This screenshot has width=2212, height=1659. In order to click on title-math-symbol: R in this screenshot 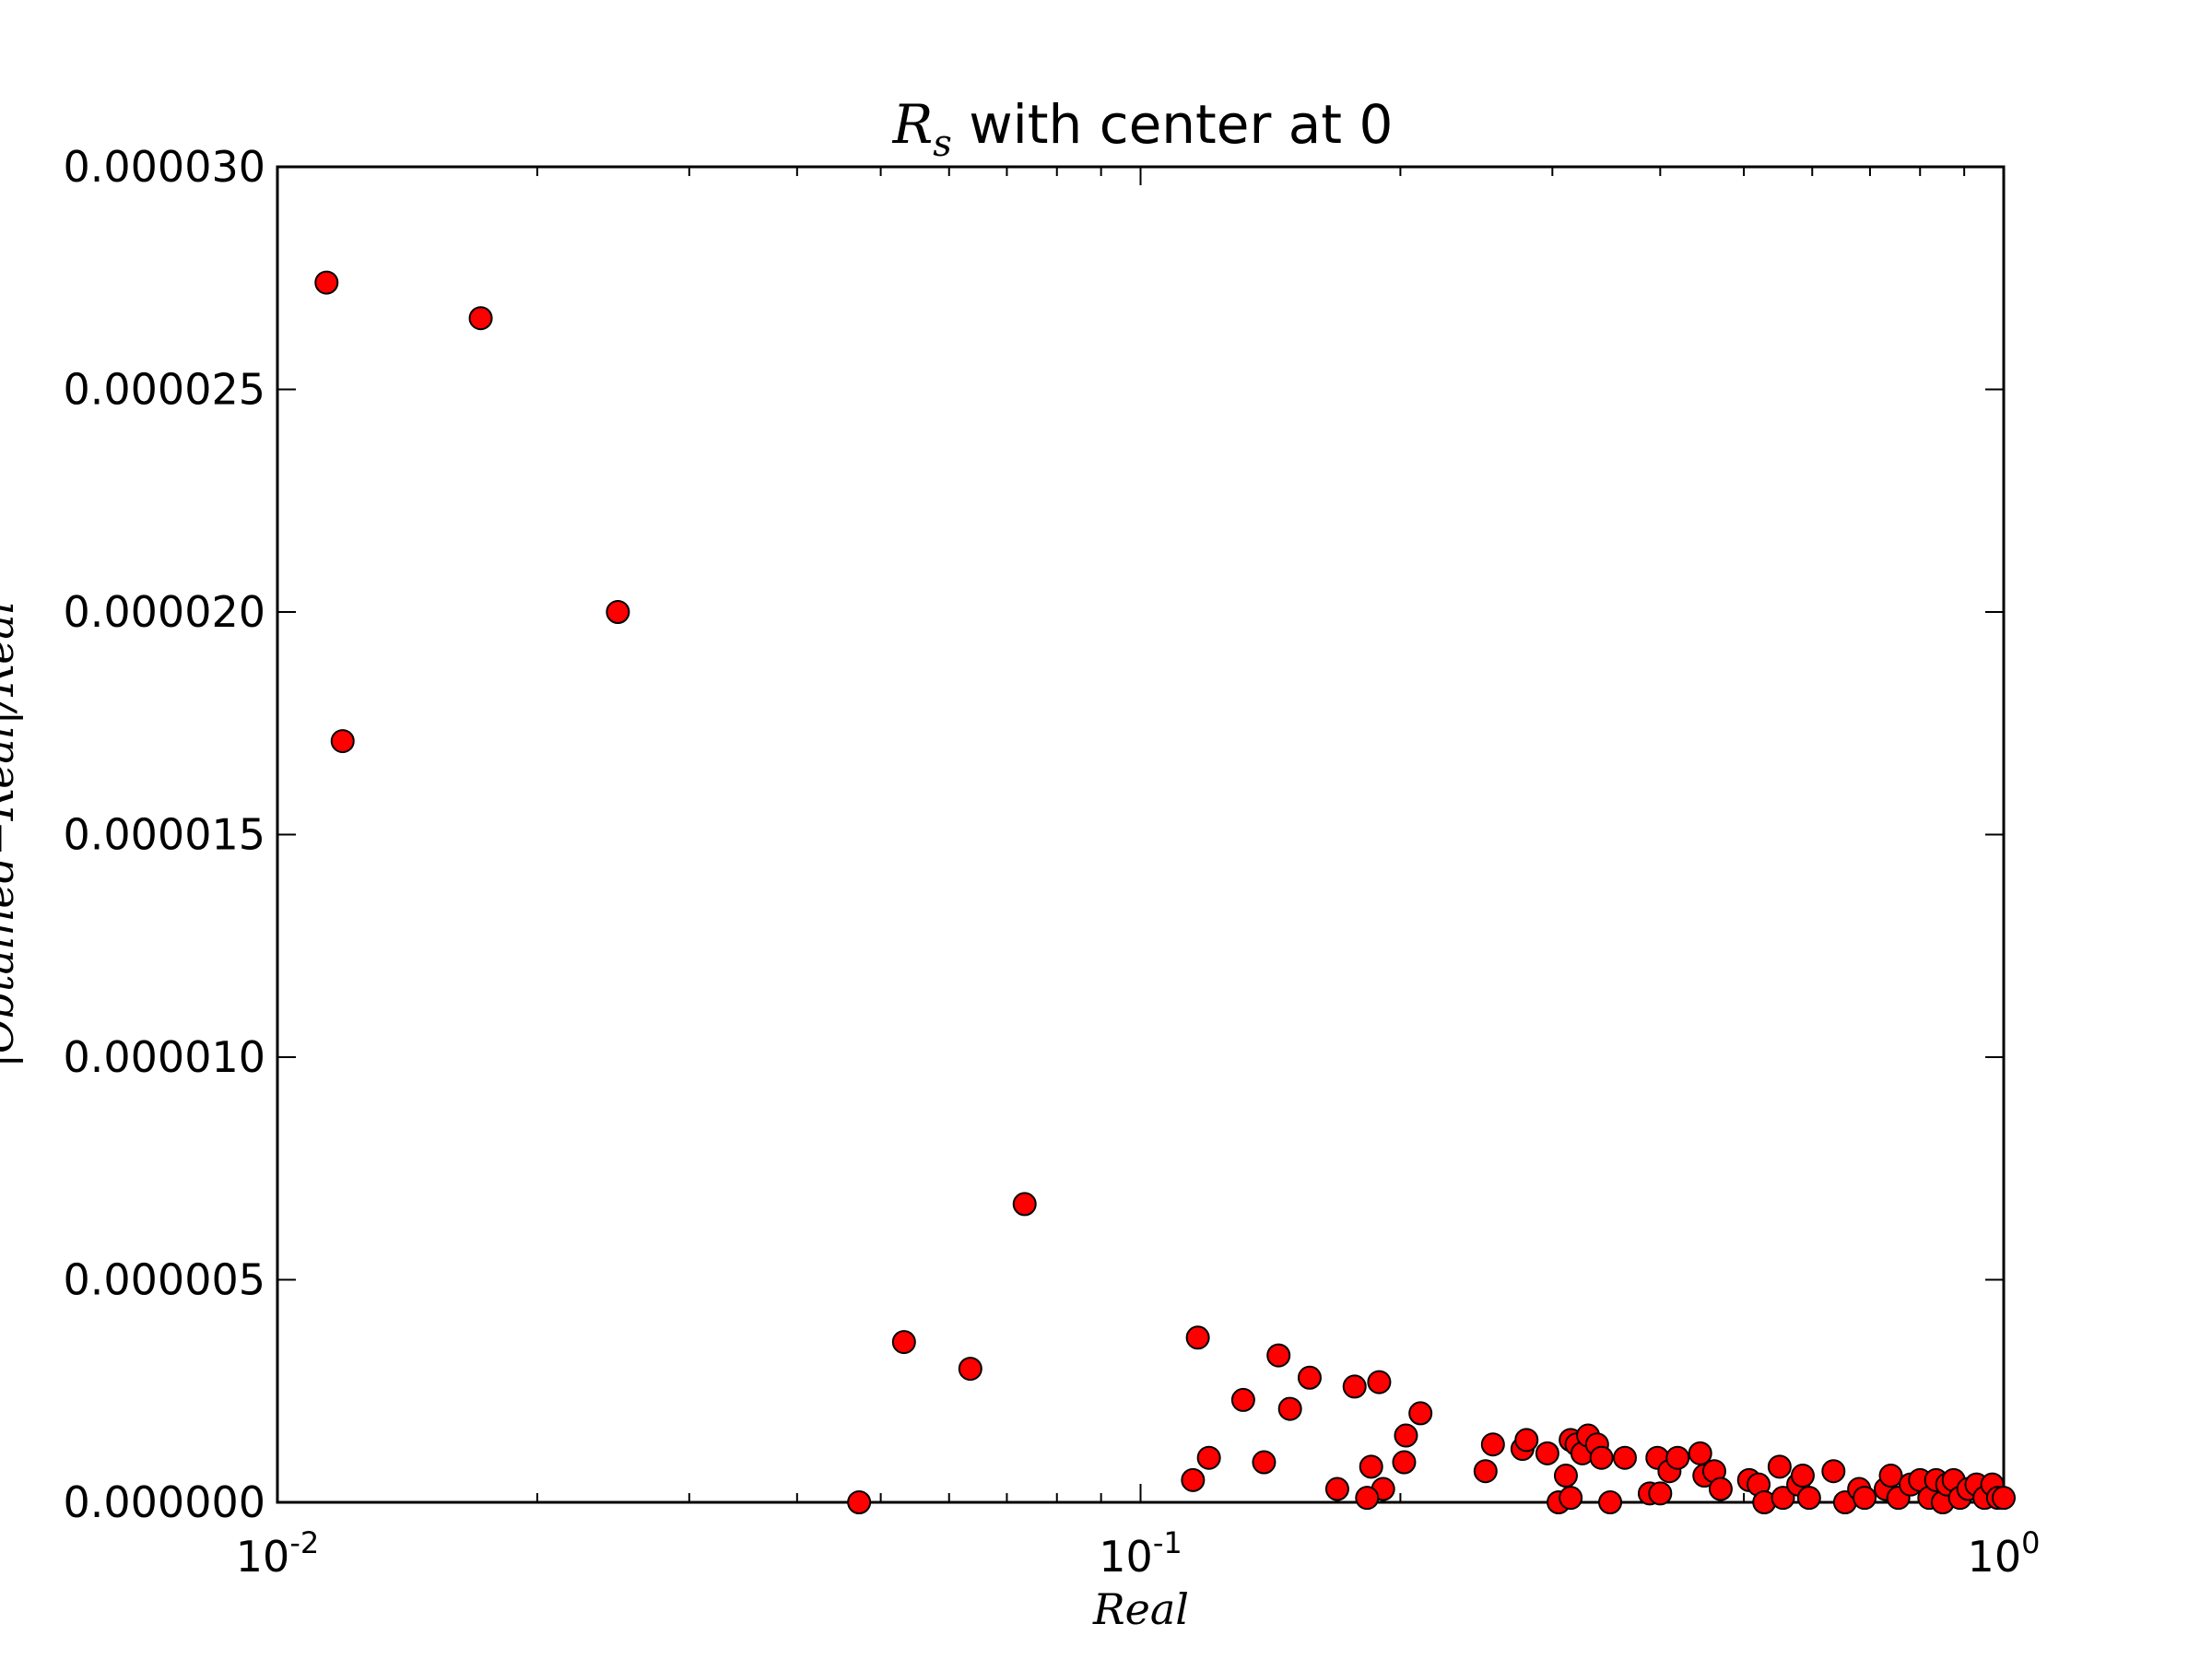, I will do `click(913, 124)`.